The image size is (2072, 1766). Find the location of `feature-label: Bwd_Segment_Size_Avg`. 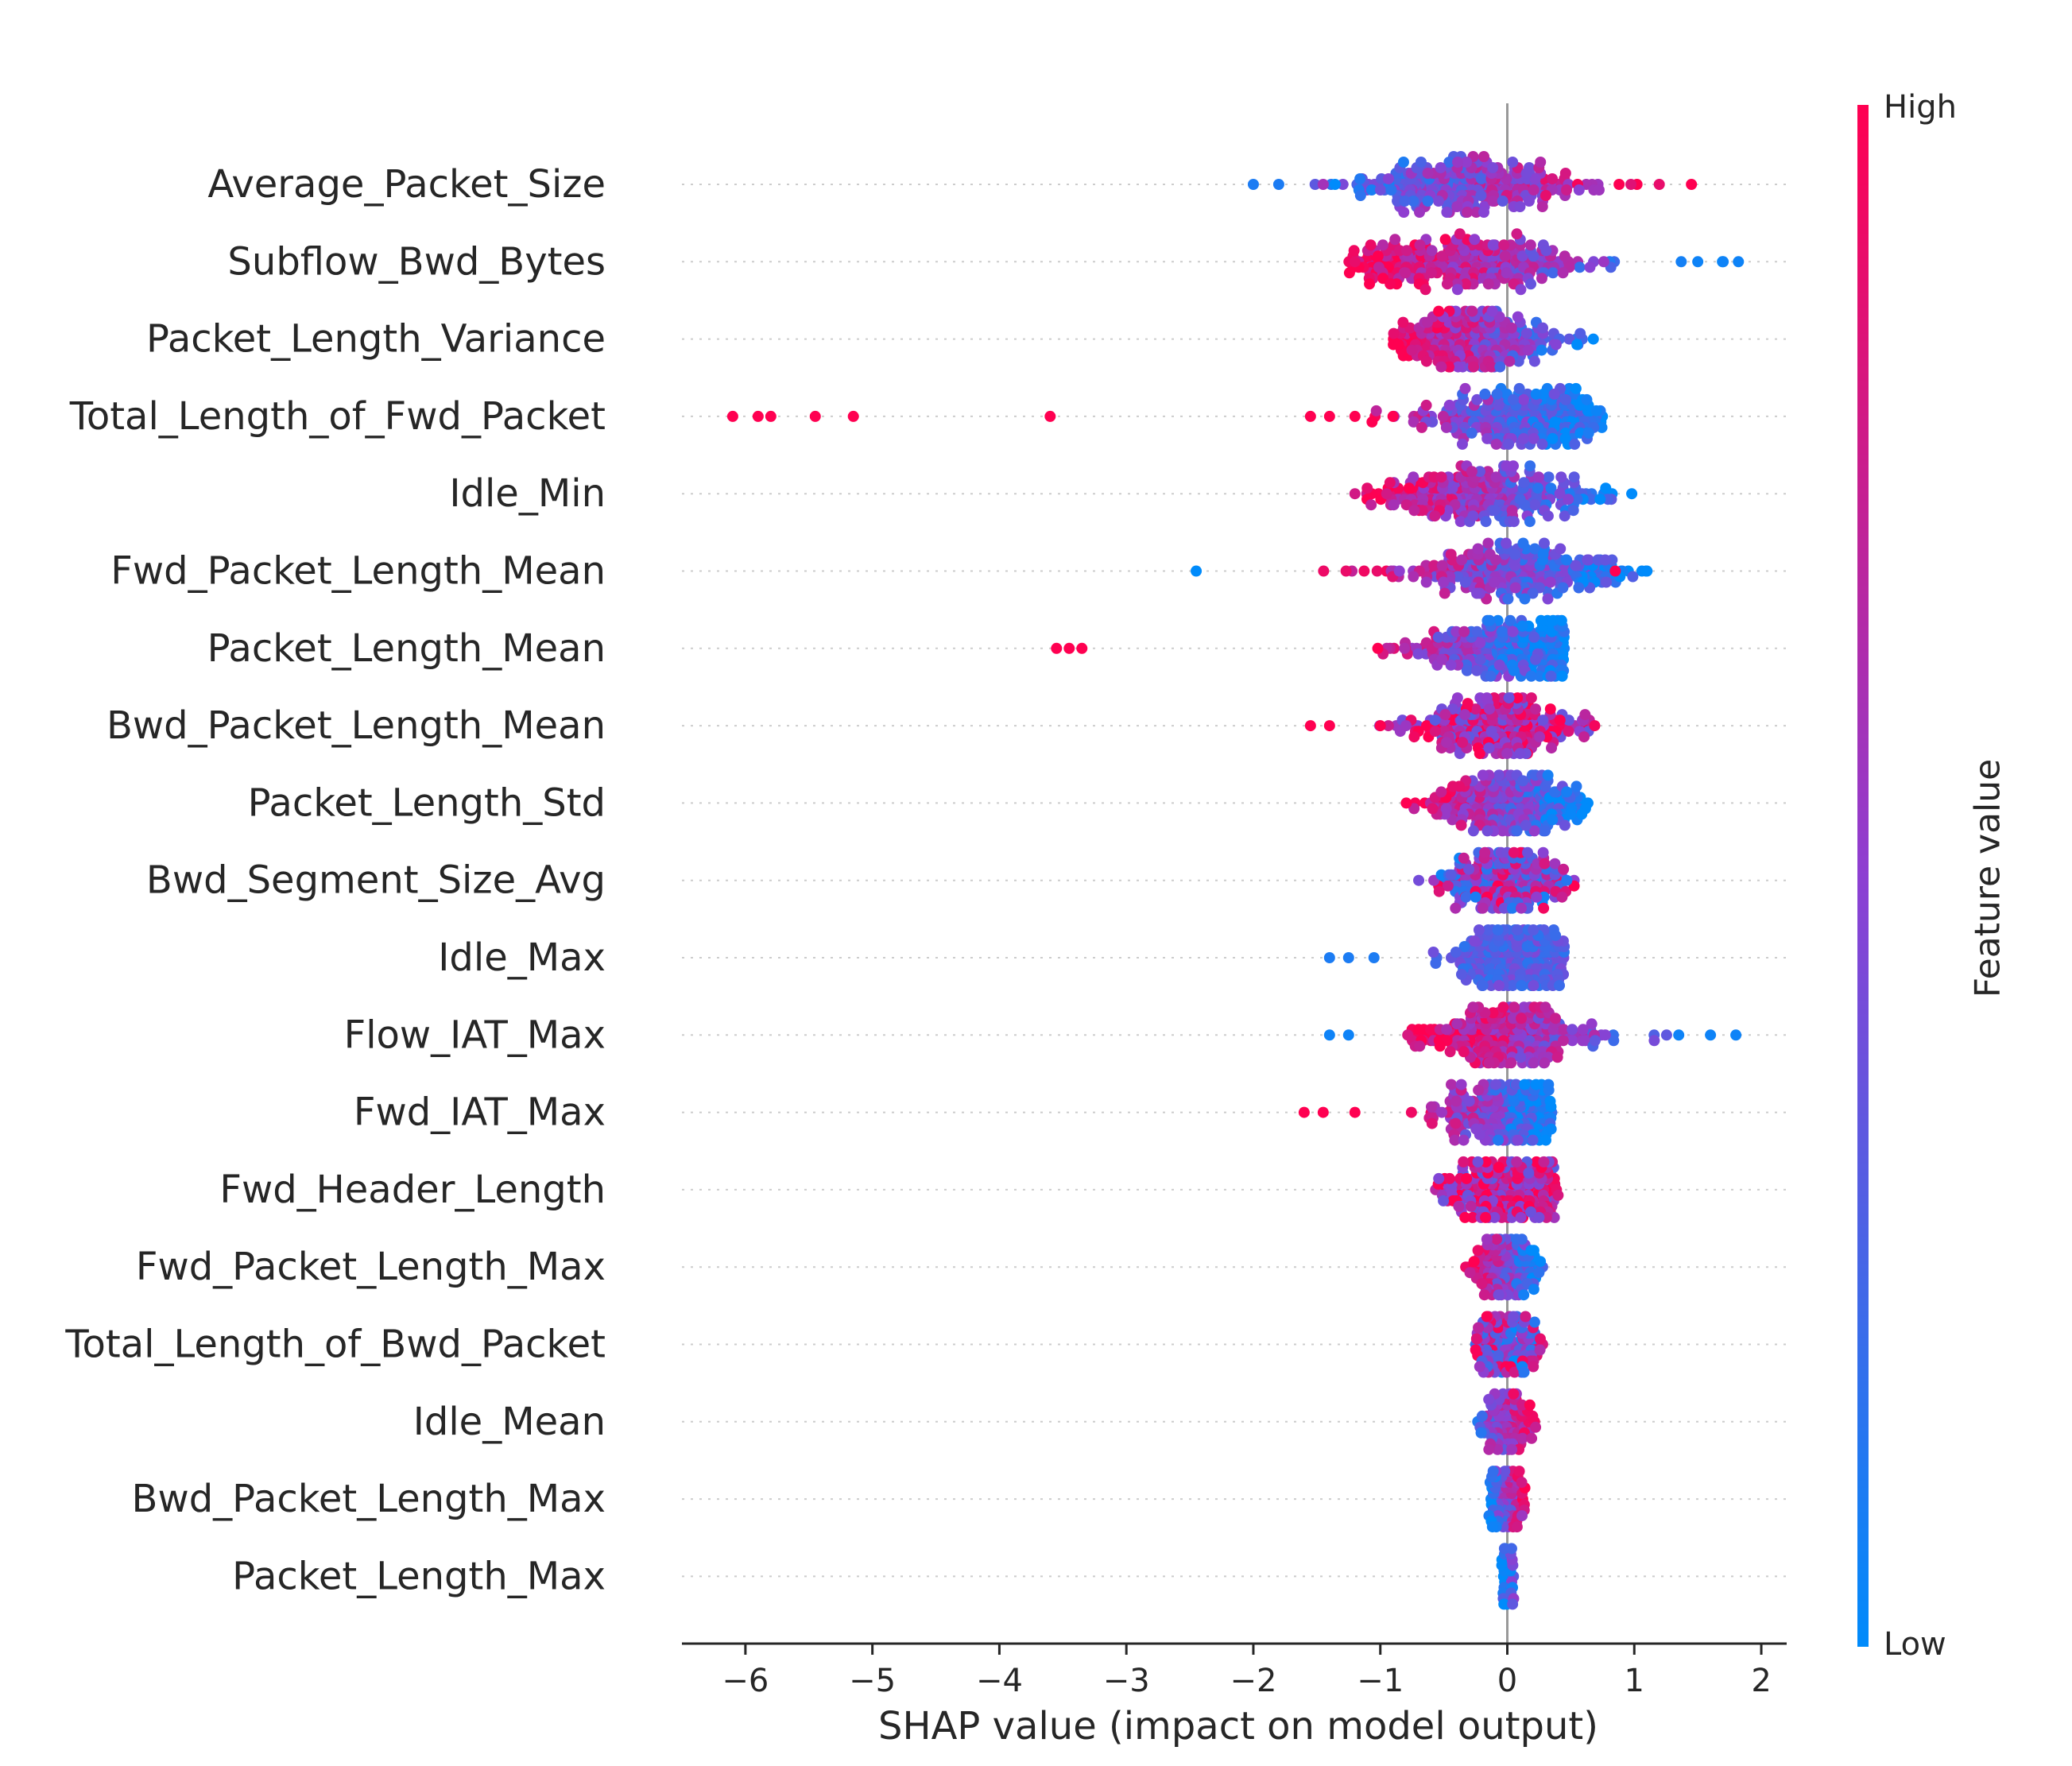

feature-label: Bwd_Segment_Size_Avg is located at coordinates (376, 880).